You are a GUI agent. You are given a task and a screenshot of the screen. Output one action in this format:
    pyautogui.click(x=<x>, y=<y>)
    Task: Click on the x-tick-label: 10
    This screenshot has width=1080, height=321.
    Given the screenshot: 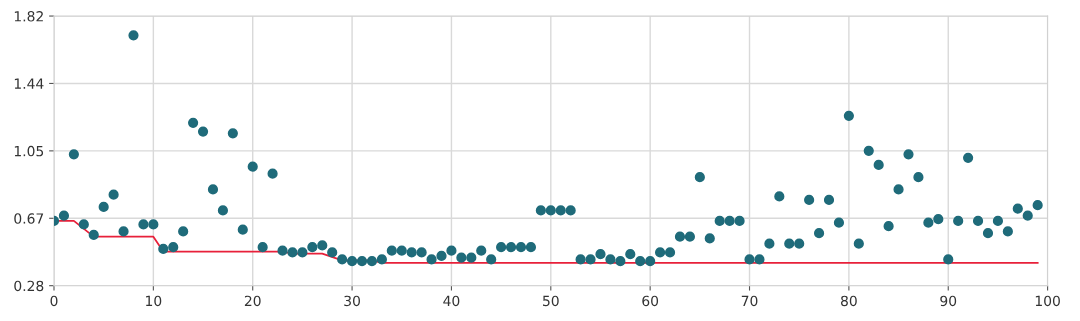 What is the action you would take?
    pyautogui.click(x=154, y=301)
    